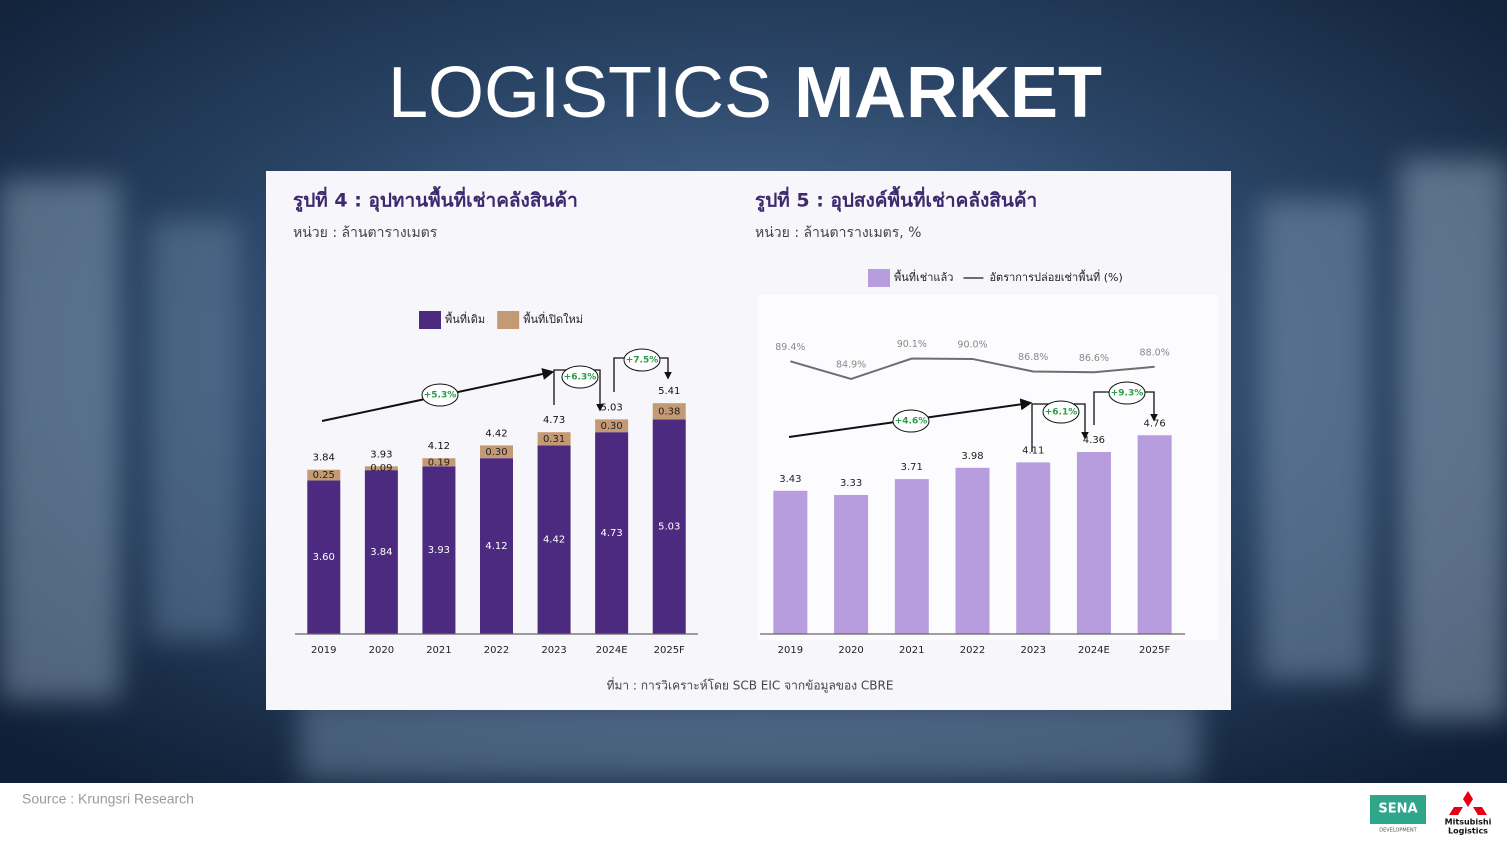 The height and width of the screenshot is (851, 1507). I want to click on line-label: 90.1%, so click(912, 344).